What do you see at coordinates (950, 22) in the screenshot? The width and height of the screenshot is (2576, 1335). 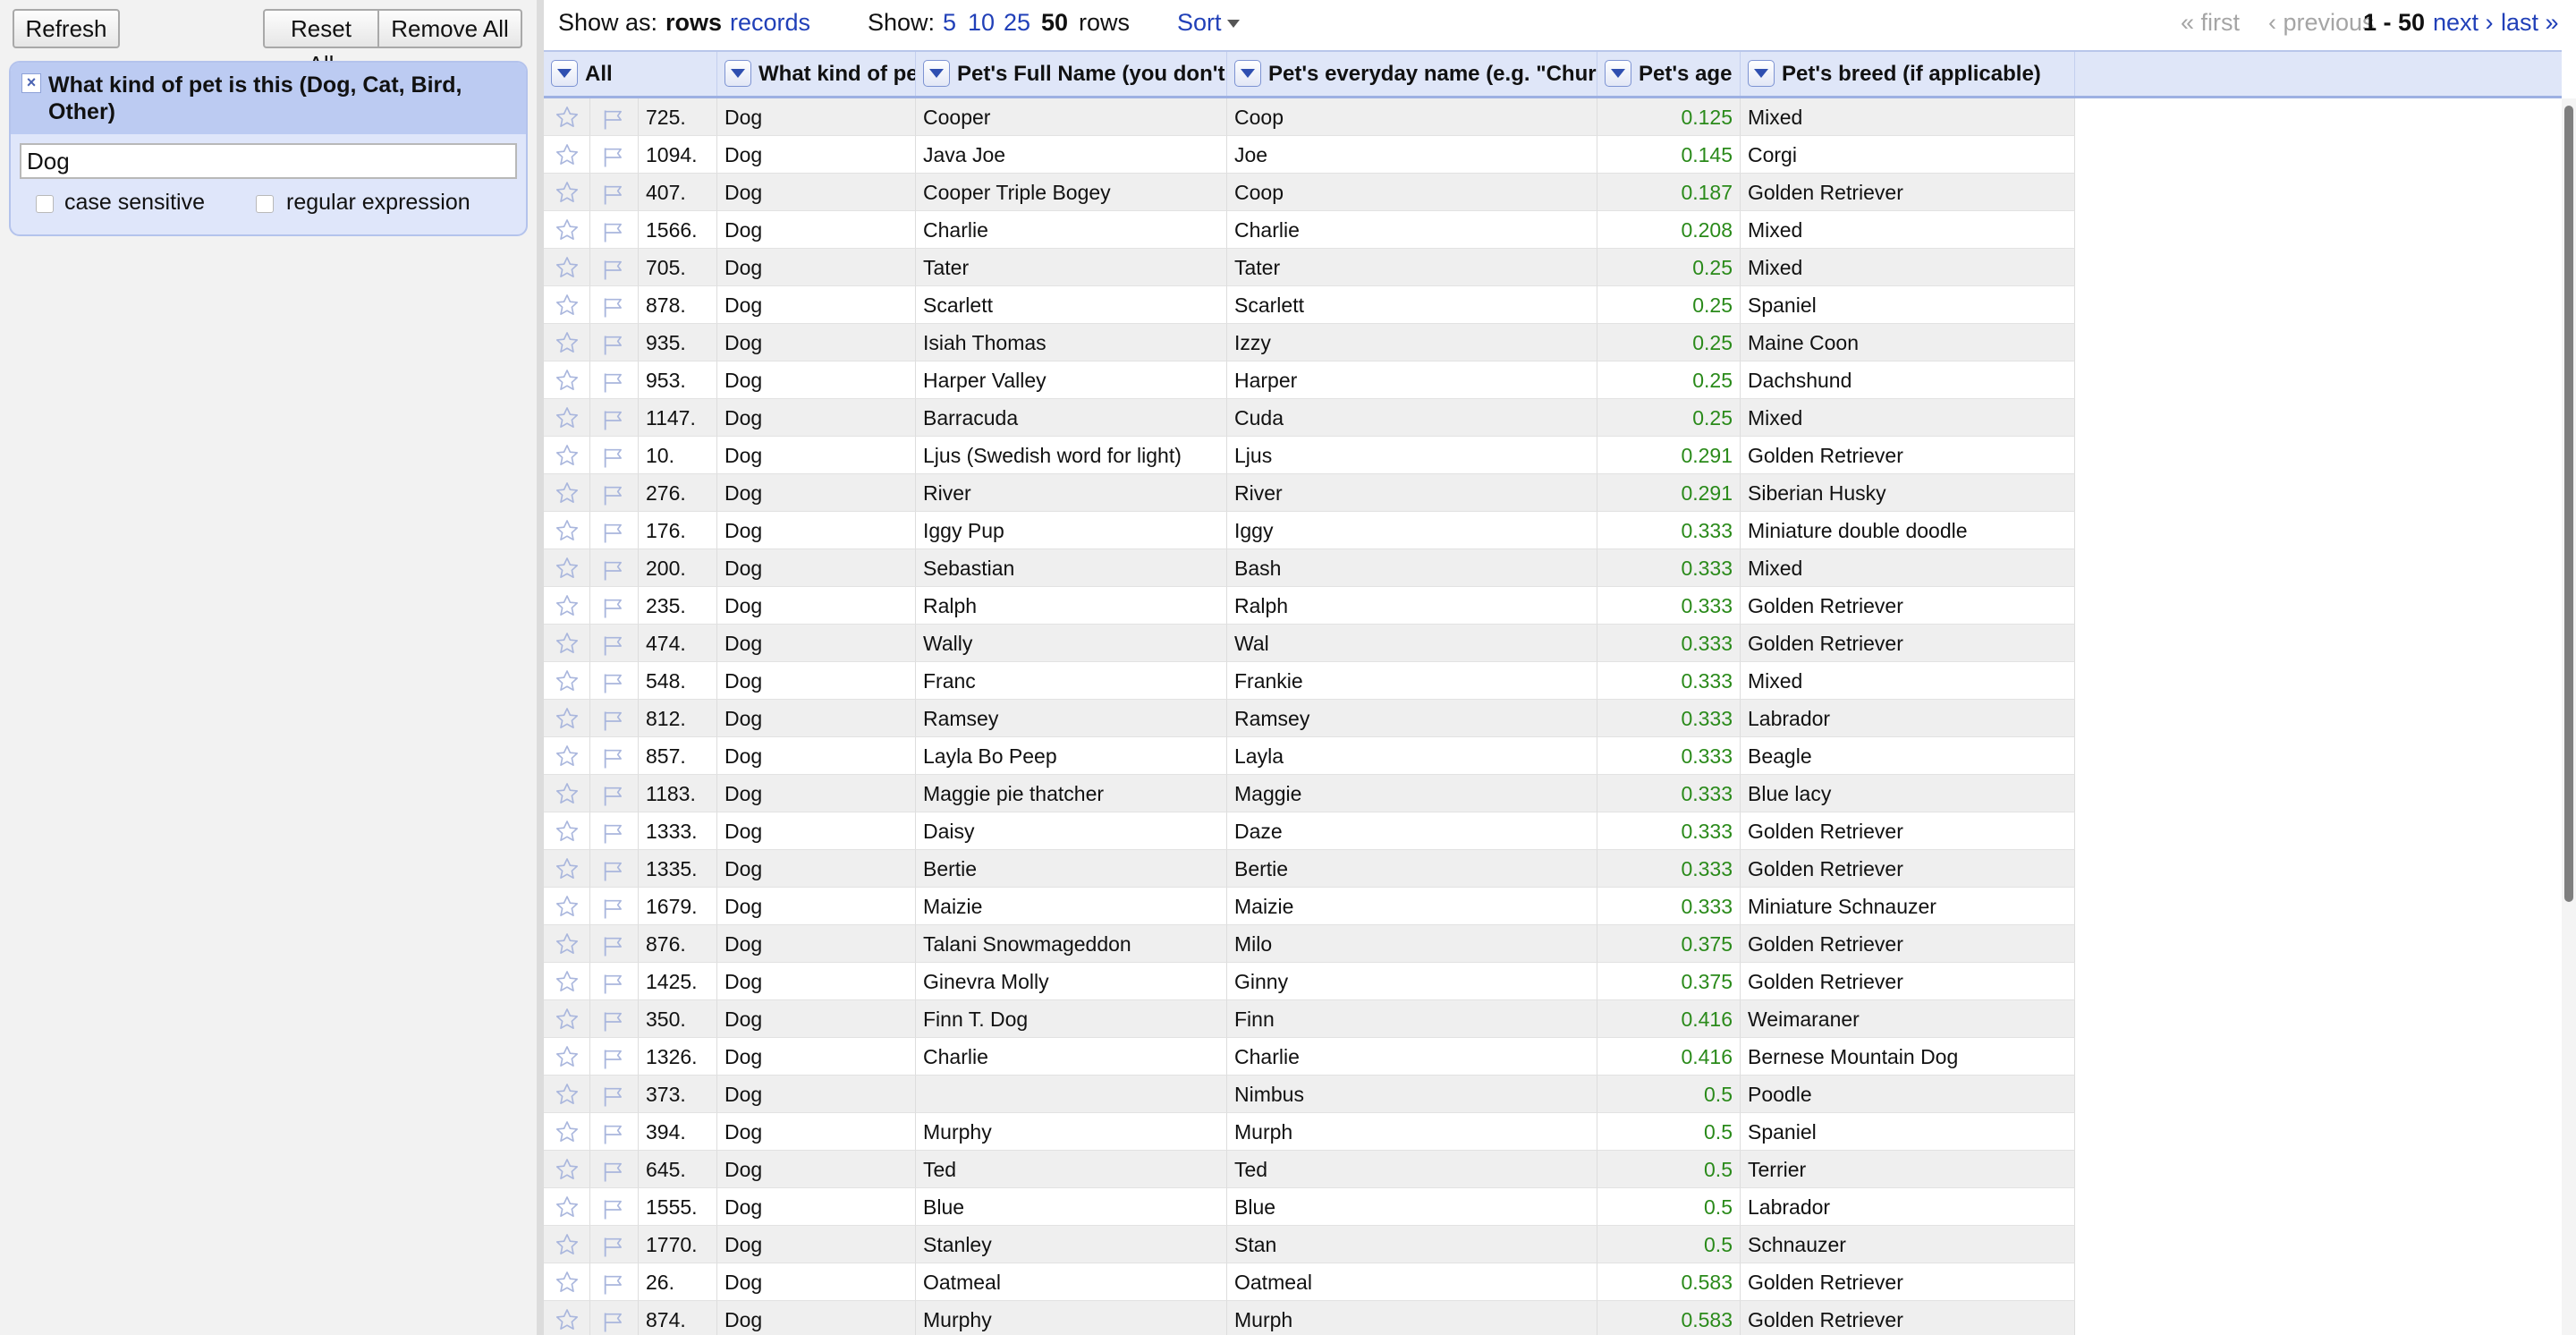 I see `page-size-5: 5` at bounding box center [950, 22].